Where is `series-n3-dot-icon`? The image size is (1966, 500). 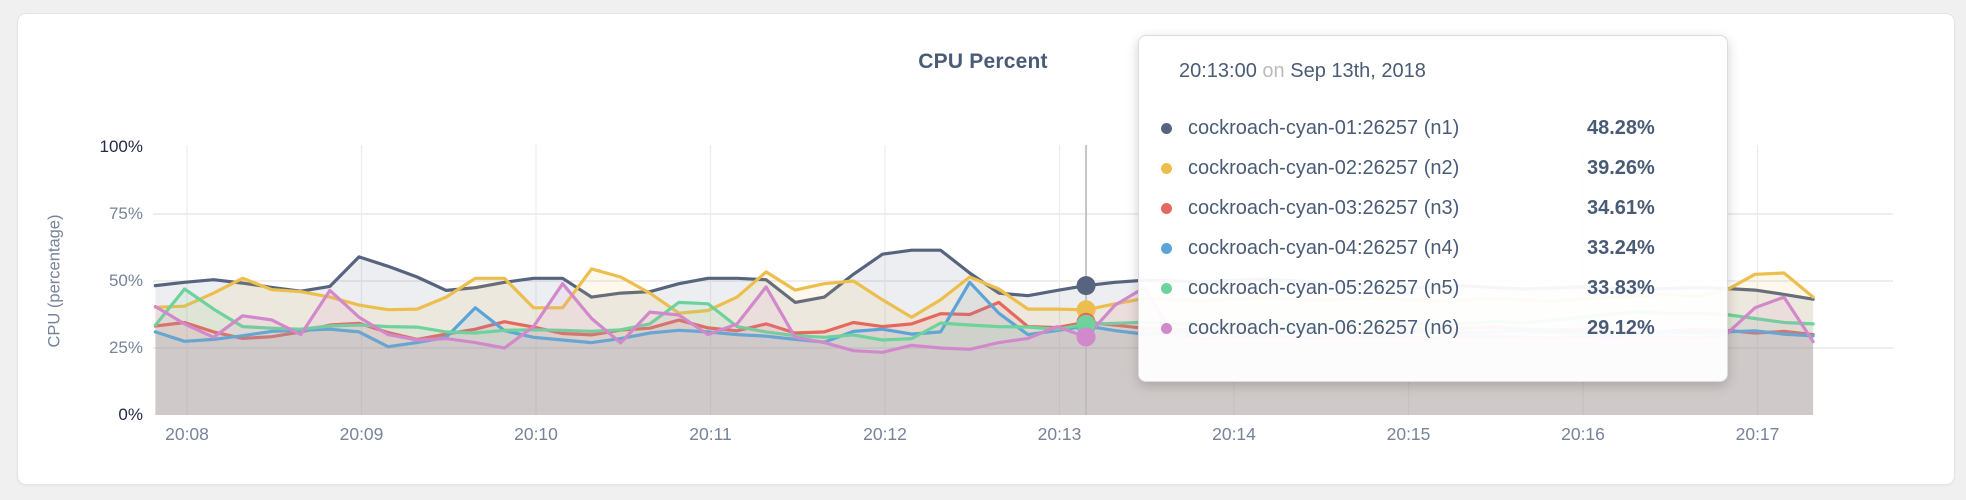 series-n3-dot-icon is located at coordinates (1166, 208).